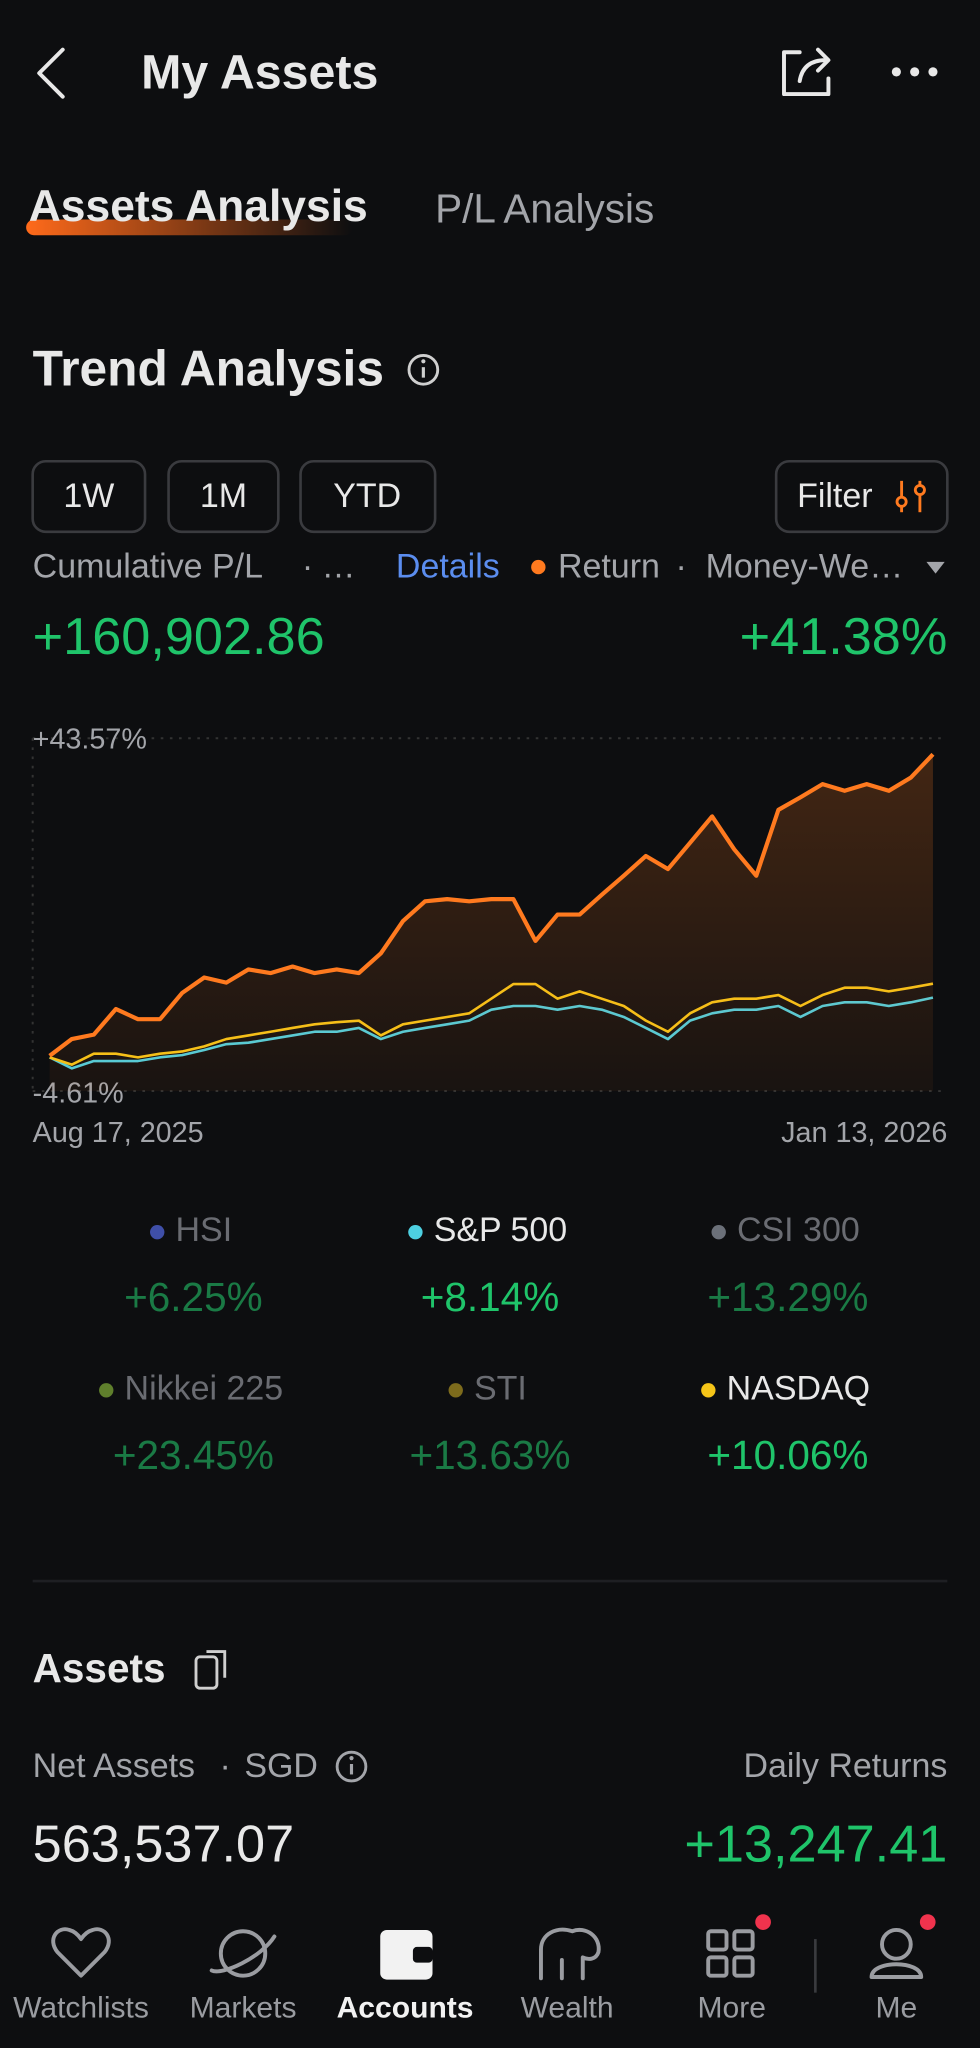 The image size is (980, 2048). What do you see at coordinates (567, 2008) in the screenshot?
I see `nav-label: Wealth` at bounding box center [567, 2008].